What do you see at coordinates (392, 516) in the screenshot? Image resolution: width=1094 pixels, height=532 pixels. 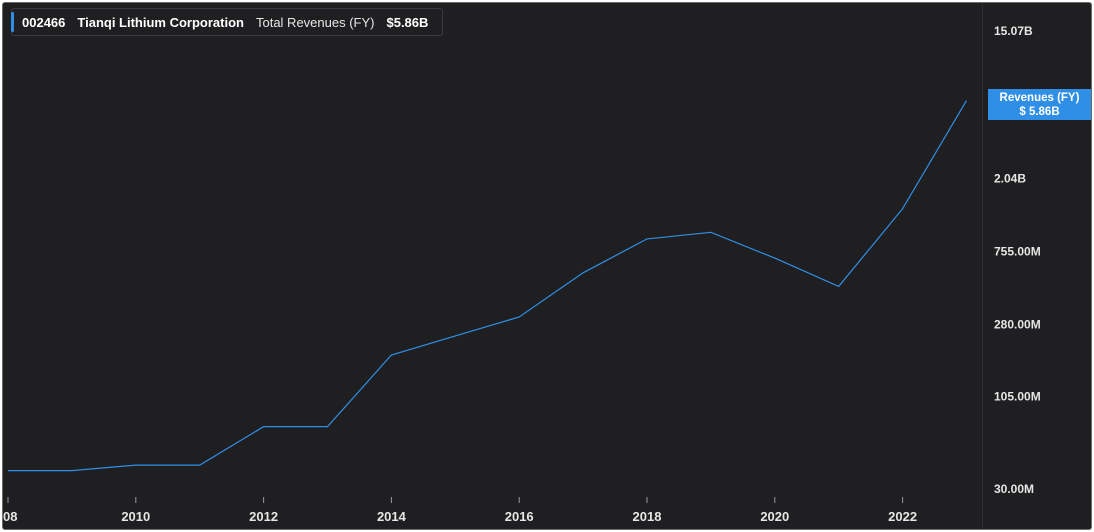 I see `x-tick-label: 2014` at bounding box center [392, 516].